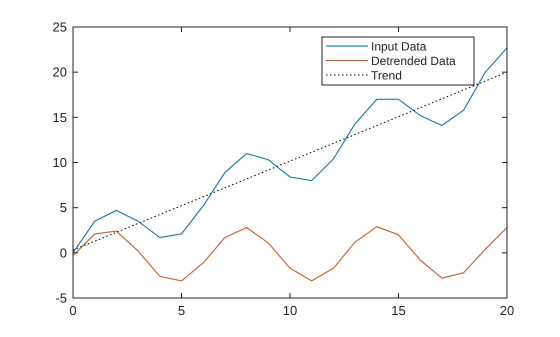 The height and width of the screenshot is (337, 560). I want to click on y-tick-label: 25, so click(59, 27).